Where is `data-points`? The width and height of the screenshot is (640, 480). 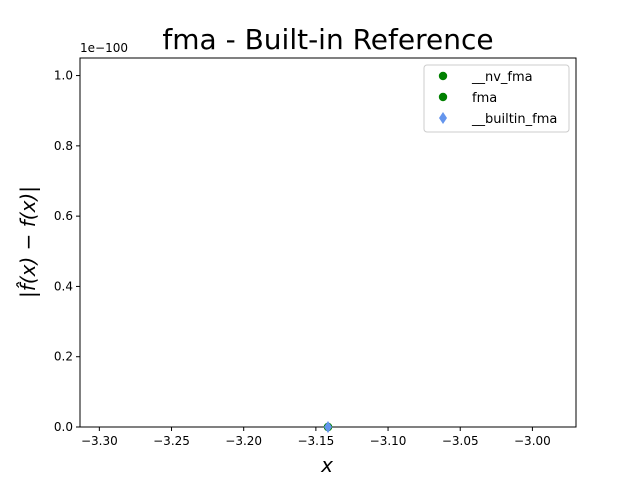
data-points is located at coordinates (328, 427).